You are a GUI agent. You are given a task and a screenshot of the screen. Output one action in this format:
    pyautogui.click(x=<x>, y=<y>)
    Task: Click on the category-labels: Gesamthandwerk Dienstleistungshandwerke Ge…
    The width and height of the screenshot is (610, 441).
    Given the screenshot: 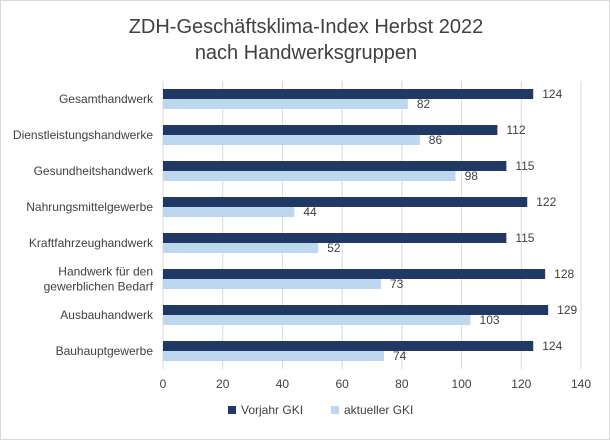 What is the action you would take?
    pyautogui.click(x=83, y=225)
    